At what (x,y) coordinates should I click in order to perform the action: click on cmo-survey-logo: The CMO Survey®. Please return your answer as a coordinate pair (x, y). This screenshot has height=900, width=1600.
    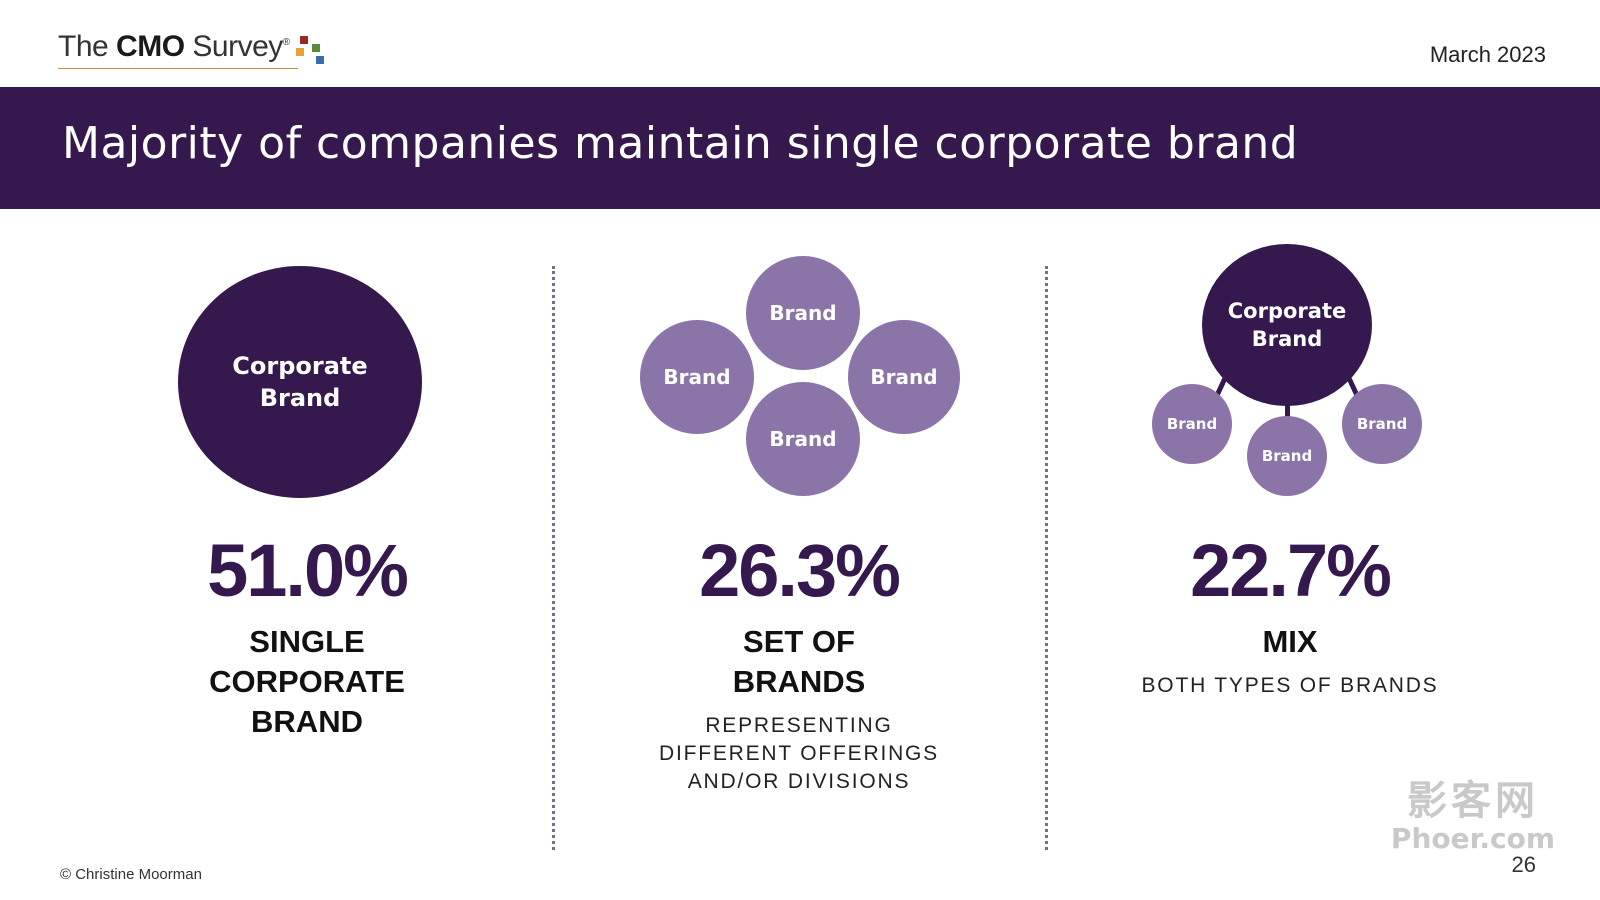
    Looking at the image, I should click on (191, 51).